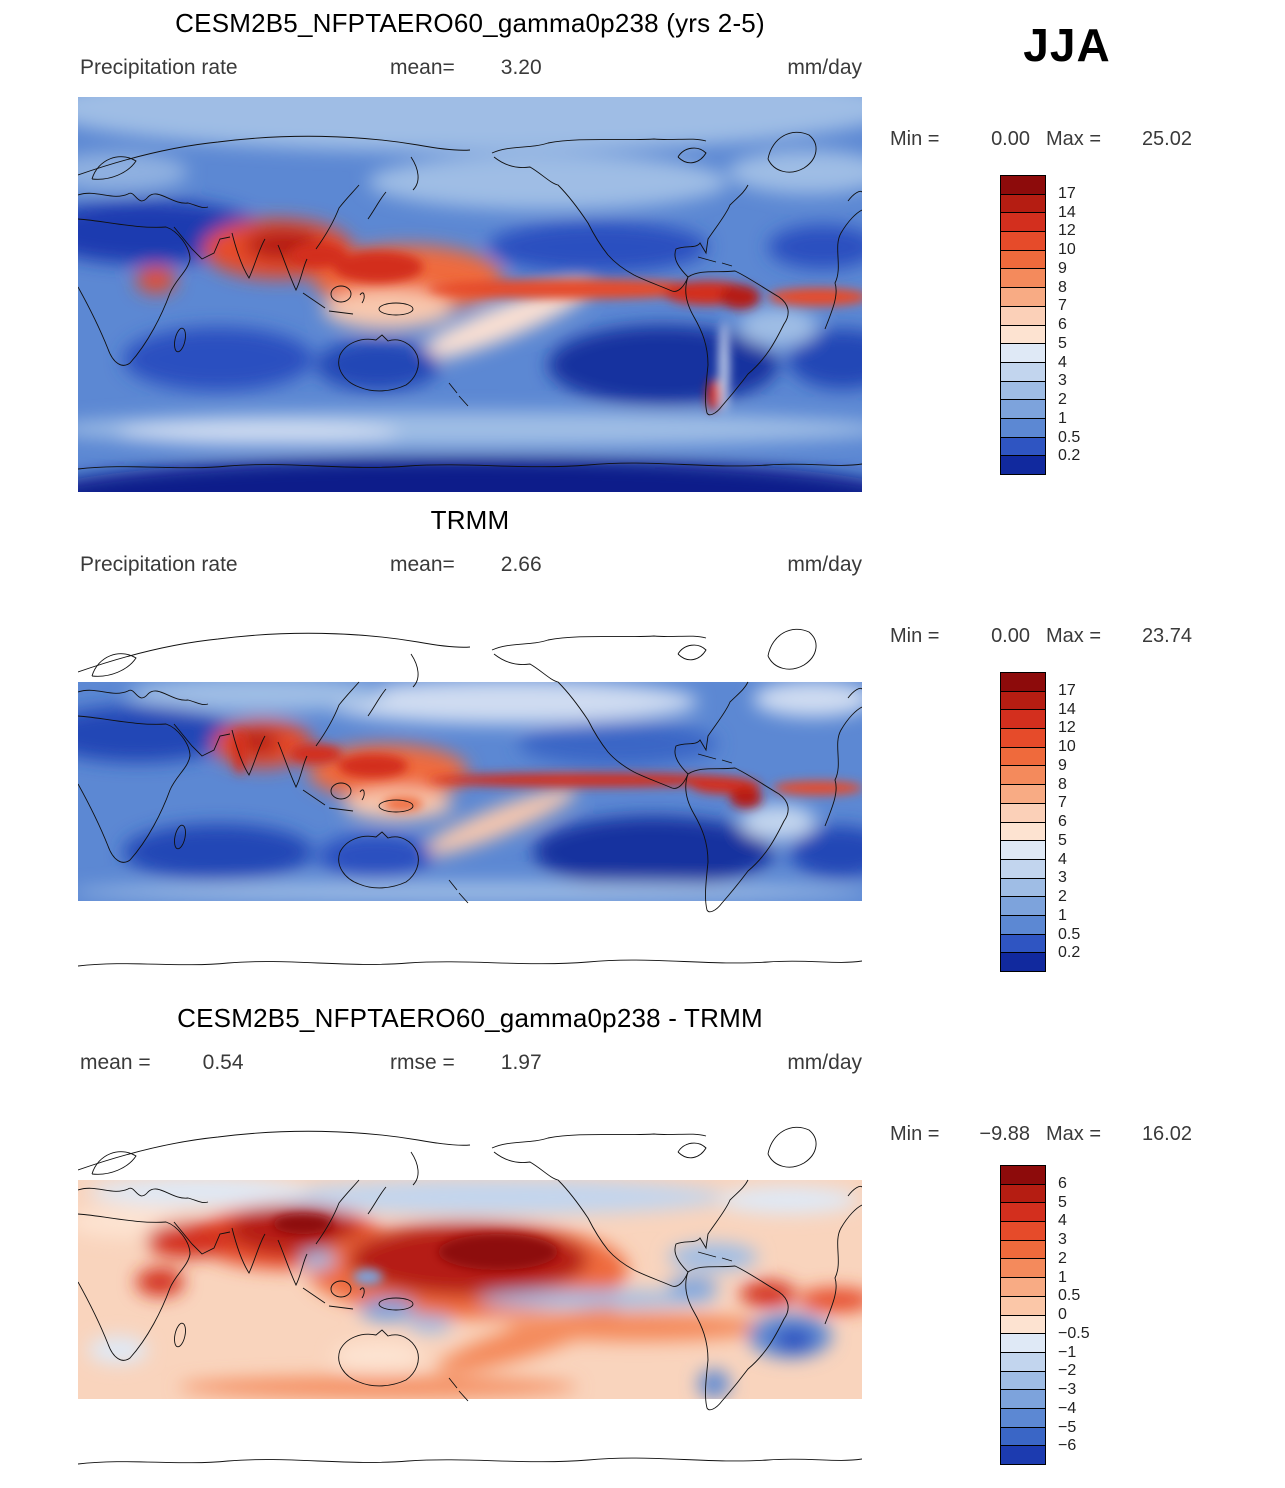 The image size is (1285, 1488). What do you see at coordinates (1041, 1134) in the screenshot?
I see `minmax-row: Min = −9.88 Max = 16.02` at bounding box center [1041, 1134].